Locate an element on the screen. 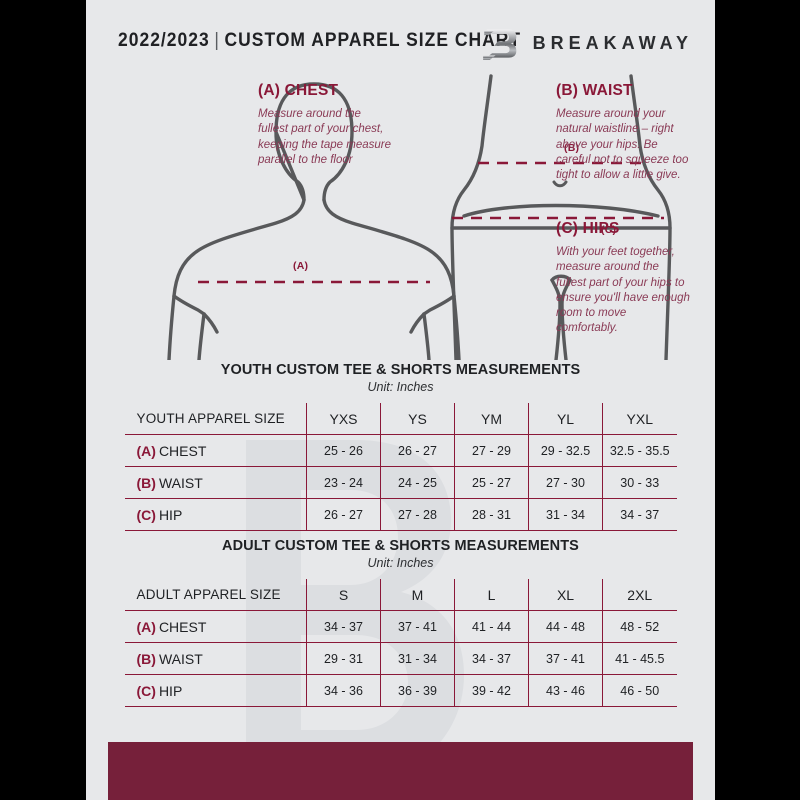 This screenshot has width=800, height=800. youth-size-header-ym: YM is located at coordinates (491, 419).